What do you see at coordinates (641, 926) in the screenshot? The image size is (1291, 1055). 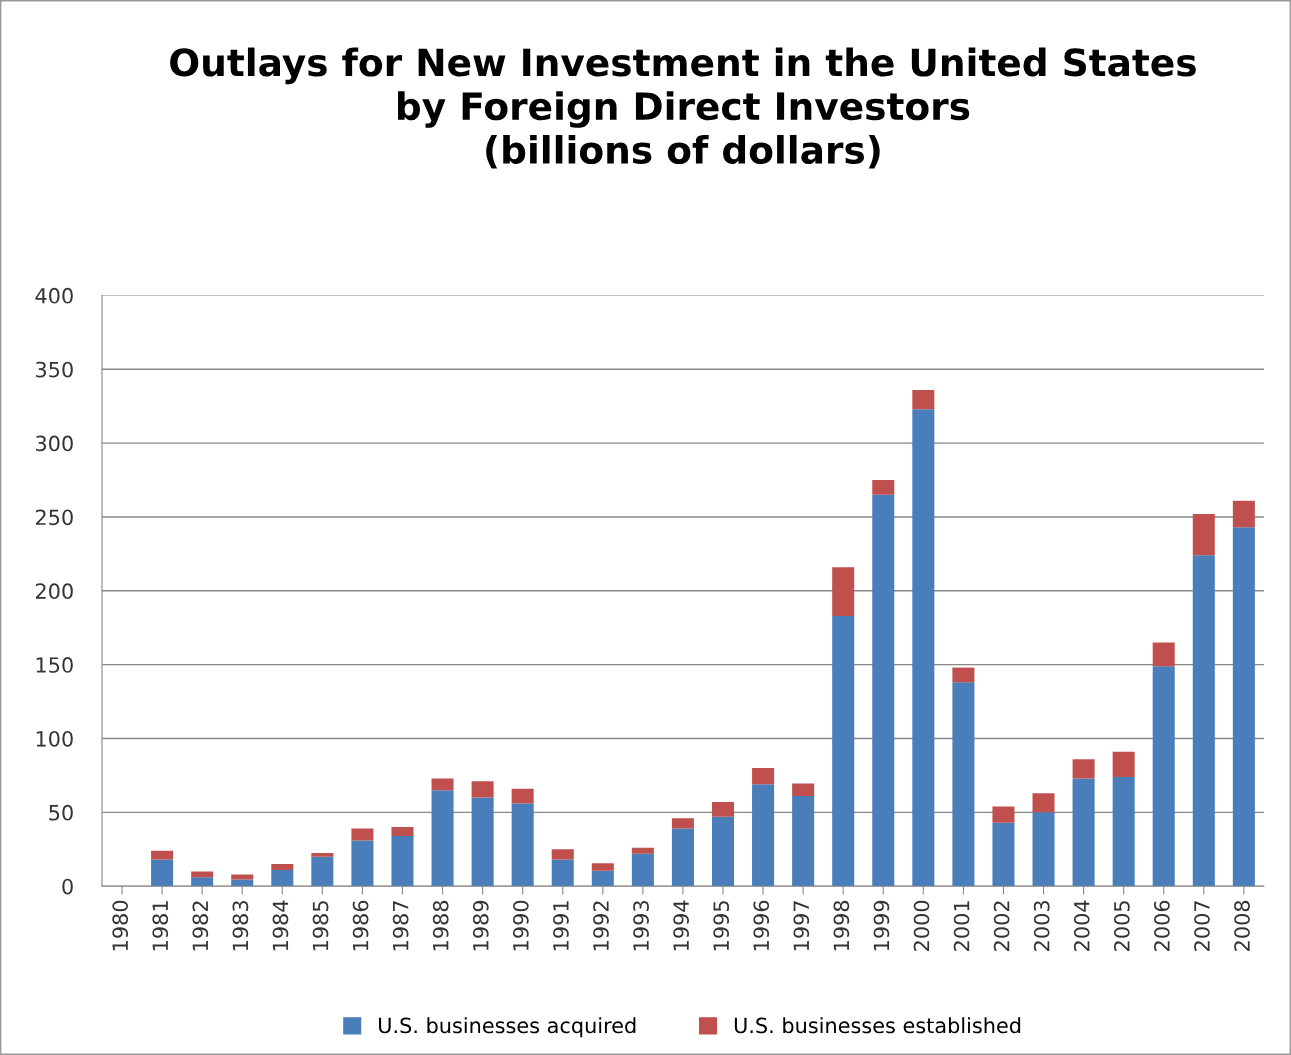 I see `x-tick-label: 1993` at bounding box center [641, 926].